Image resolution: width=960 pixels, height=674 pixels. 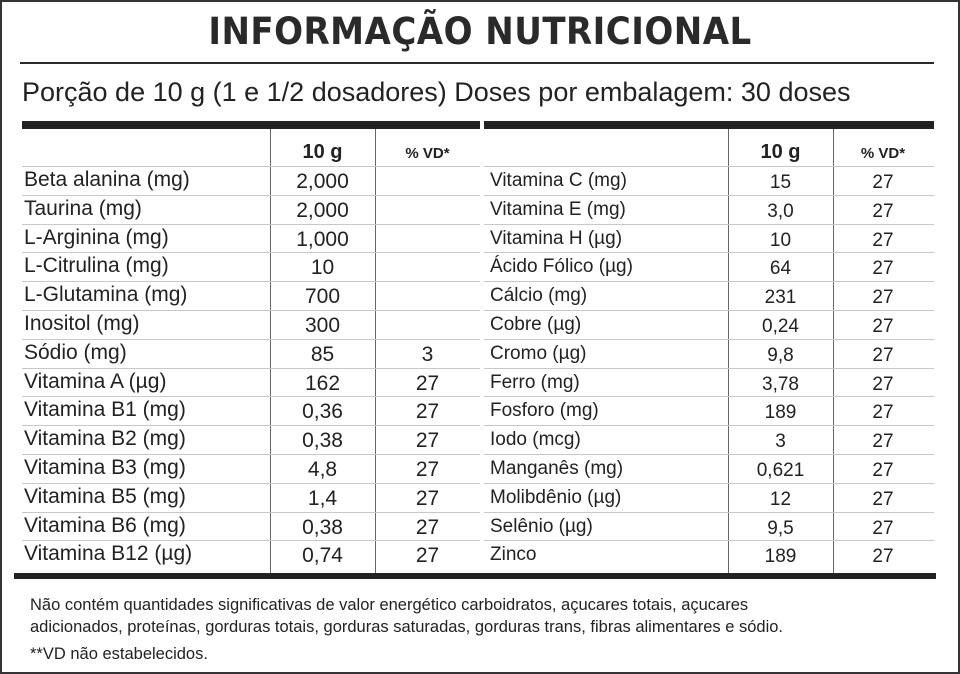 What do you see at coordinates (780, 298) in the screenshot?
I see `right-row-value: 231` at bounding box center [780, 298].